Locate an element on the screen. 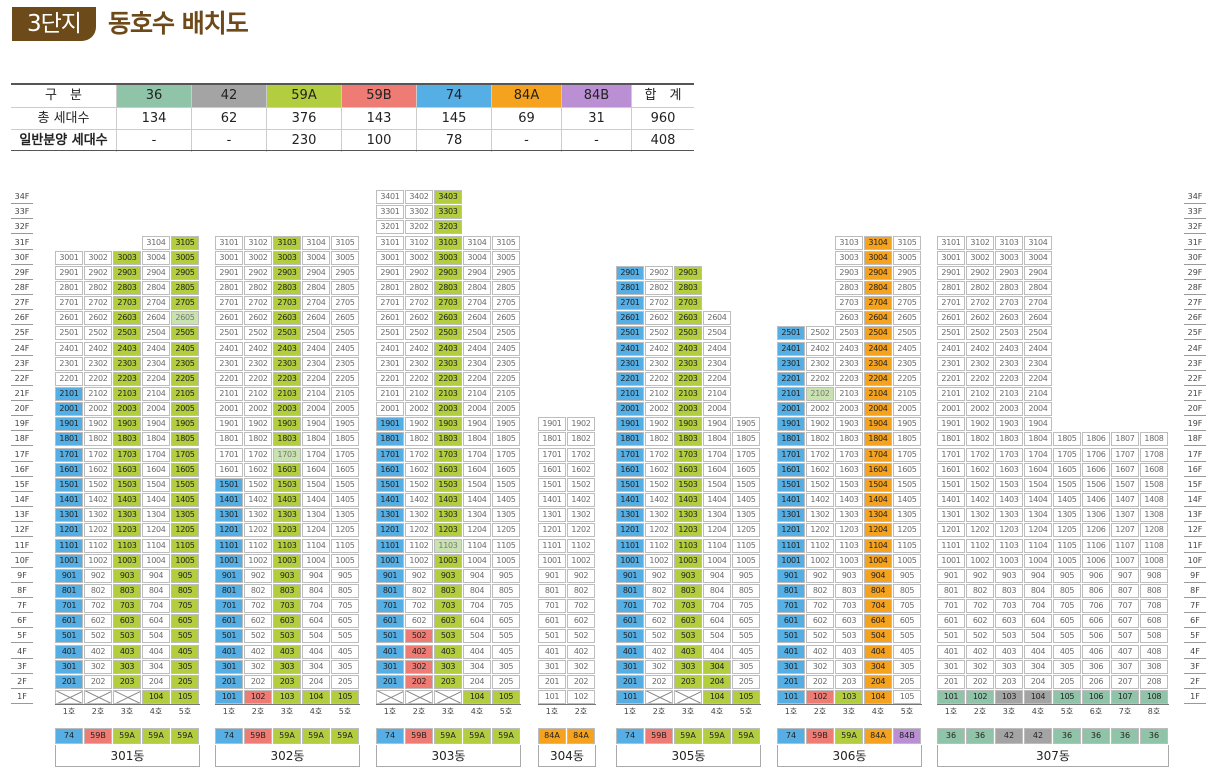 The image size is (1216, 773). unit-cell: 2303 is located at coordinates (688, 363).